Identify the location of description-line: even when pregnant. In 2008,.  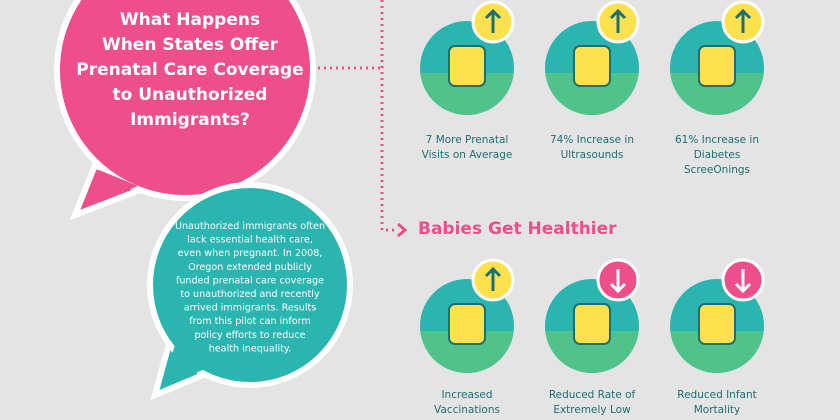
(250, 253).